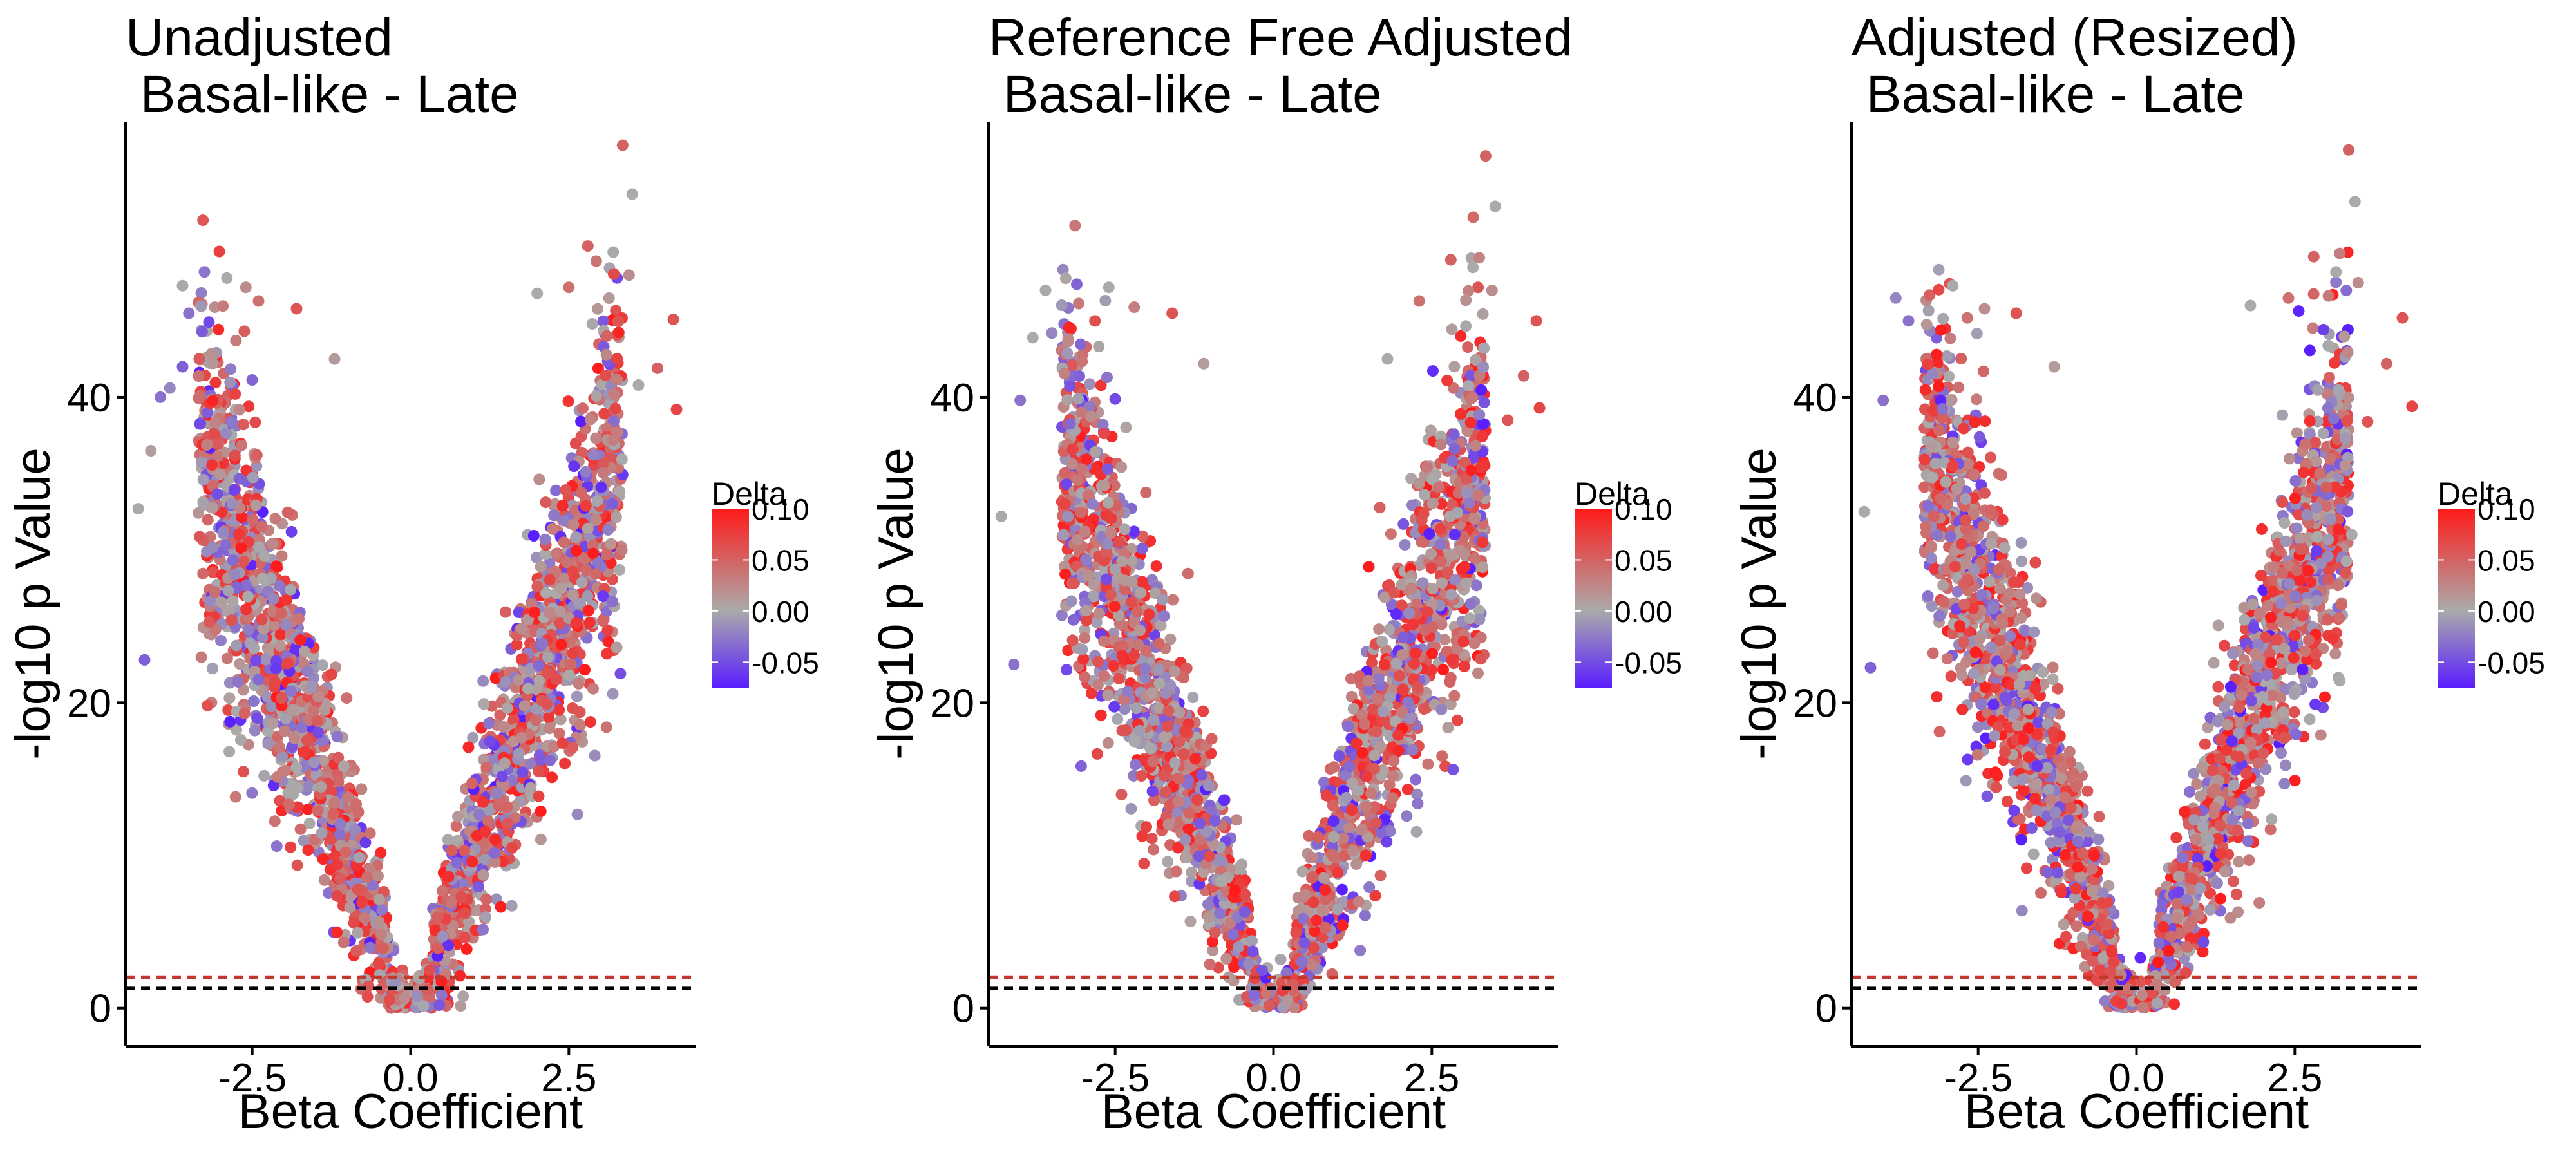  Describe the element at coordinates (89, 703) in the screenshot. I see `y-tick-label: 20` at that location.